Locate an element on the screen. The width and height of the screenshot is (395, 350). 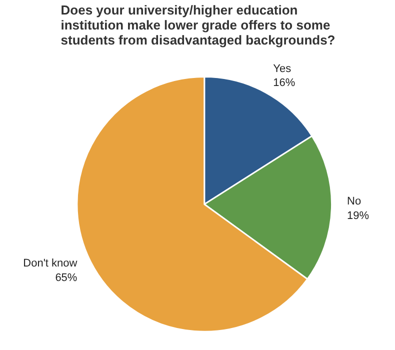
data-label: 19% is located at coordinates (358, 216).